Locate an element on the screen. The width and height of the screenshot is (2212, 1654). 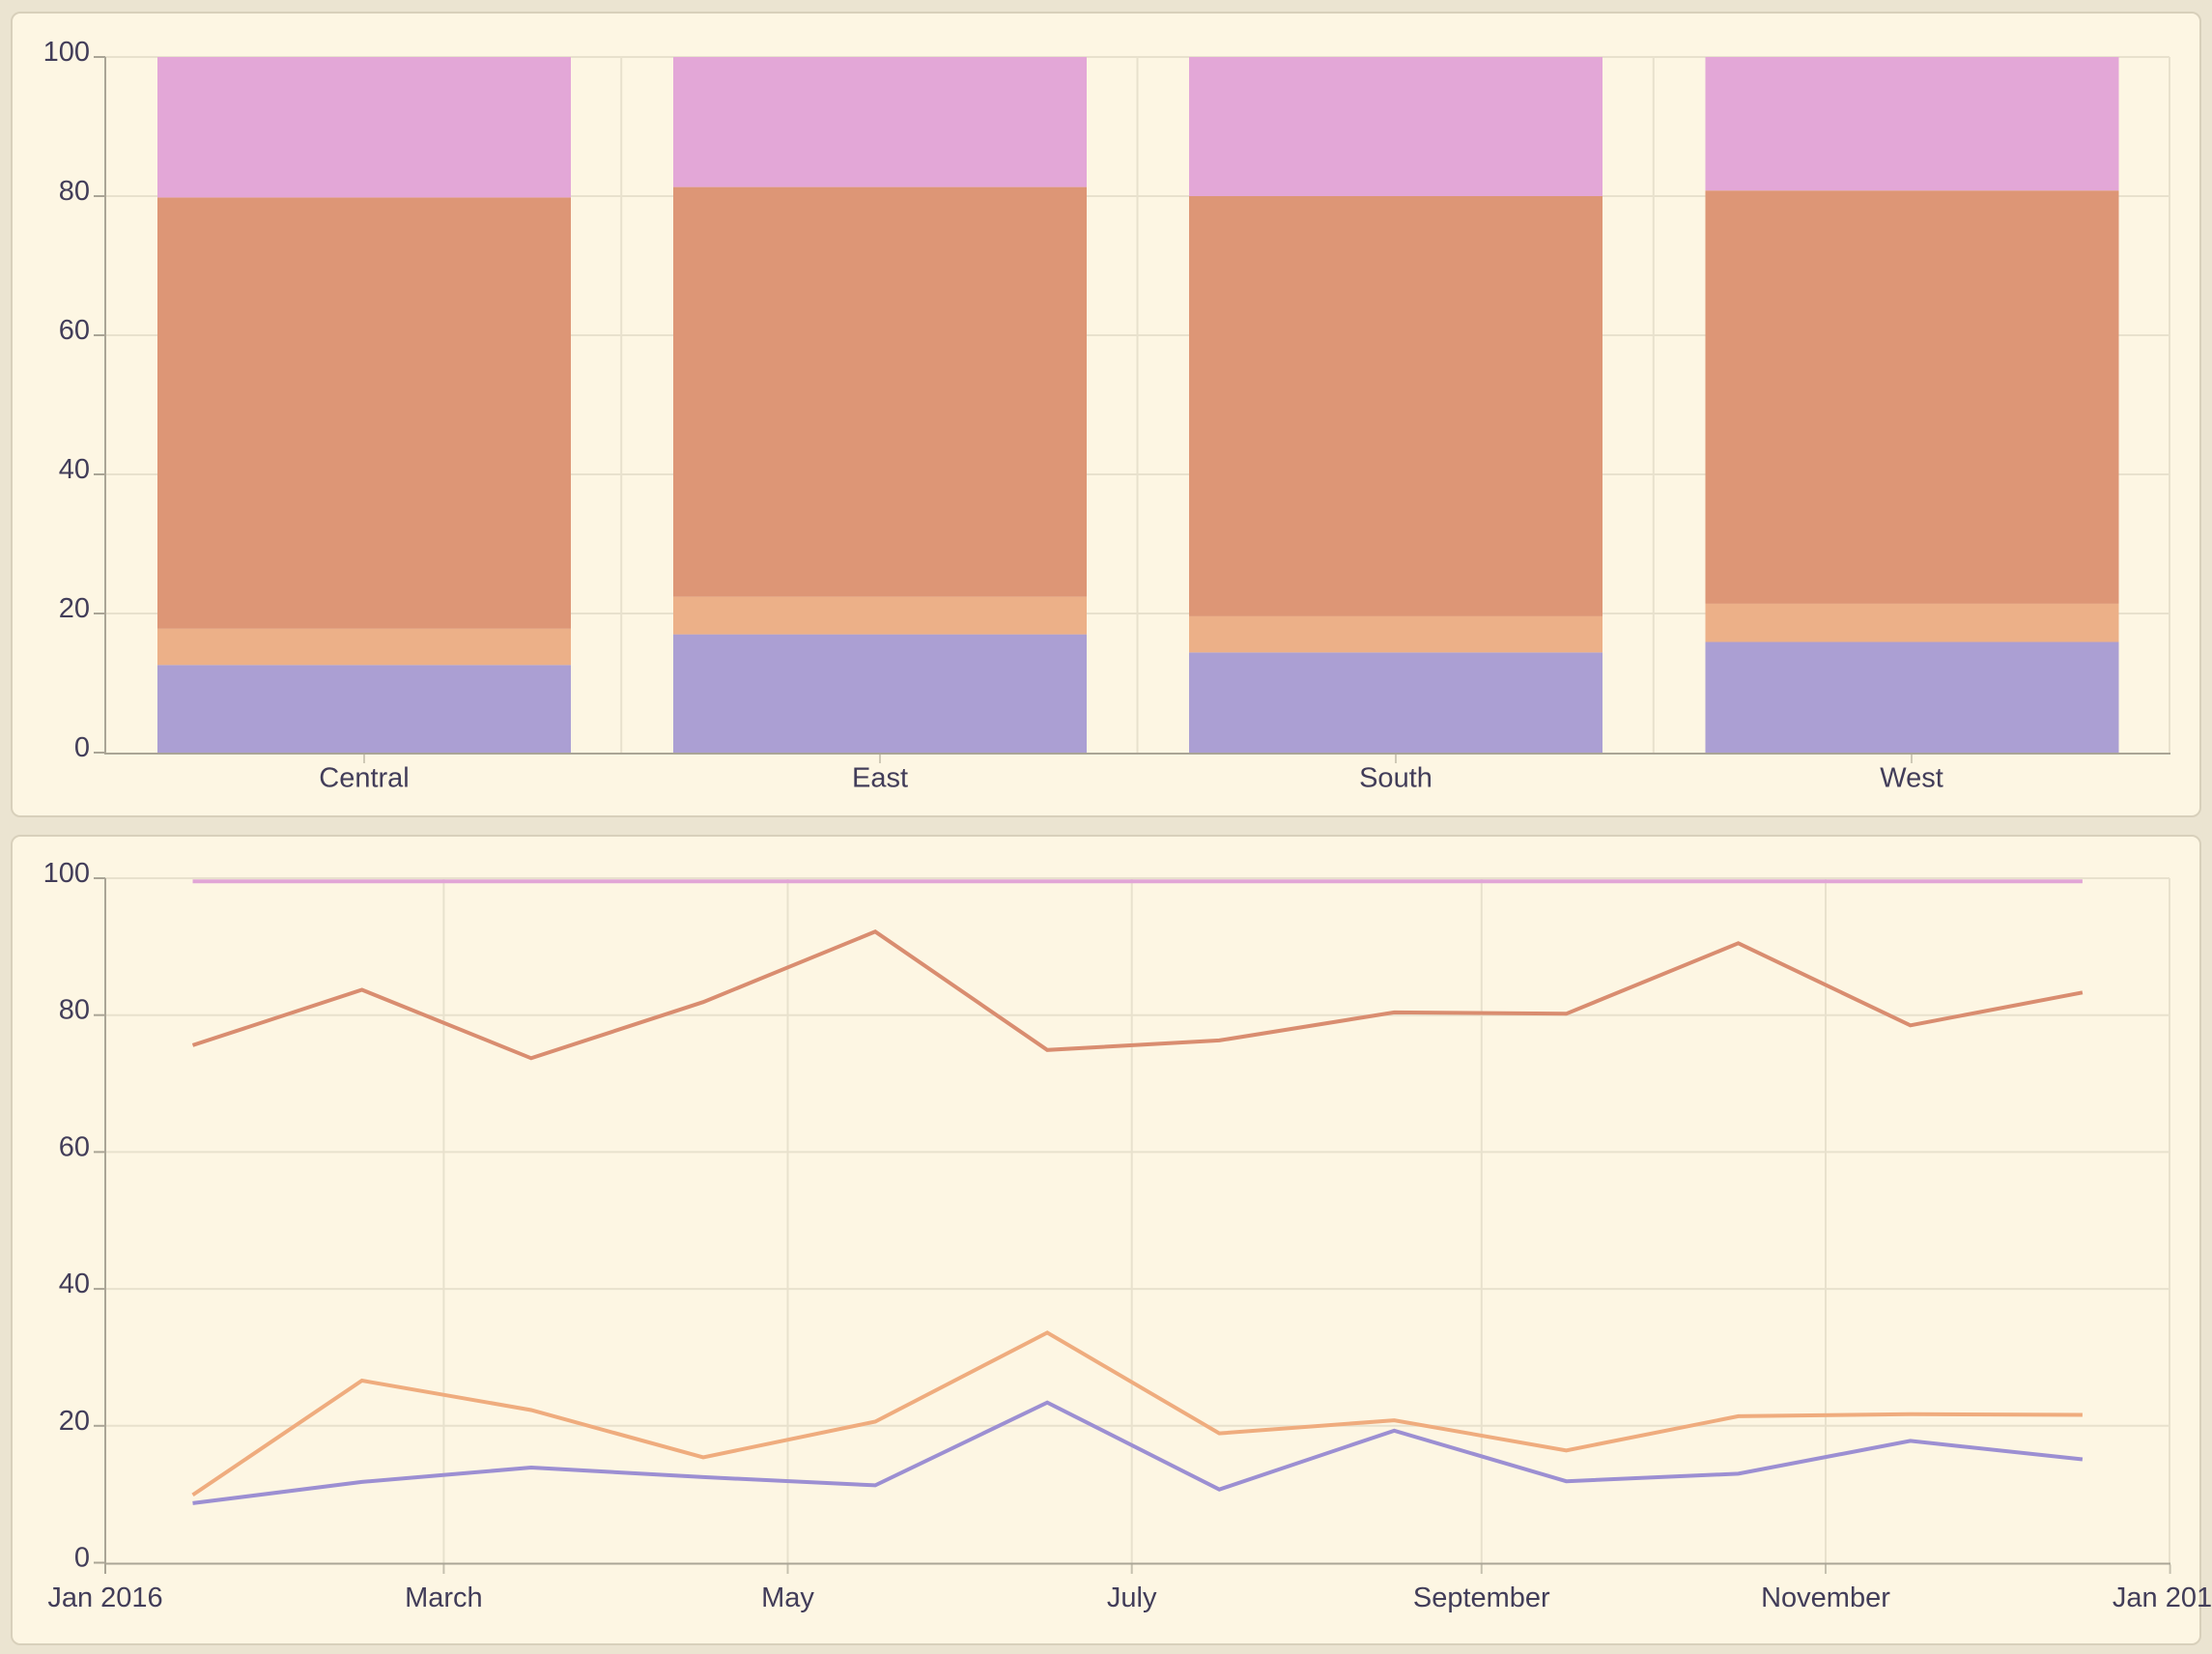
svg-text: May is located at coordinates (788, 1598).